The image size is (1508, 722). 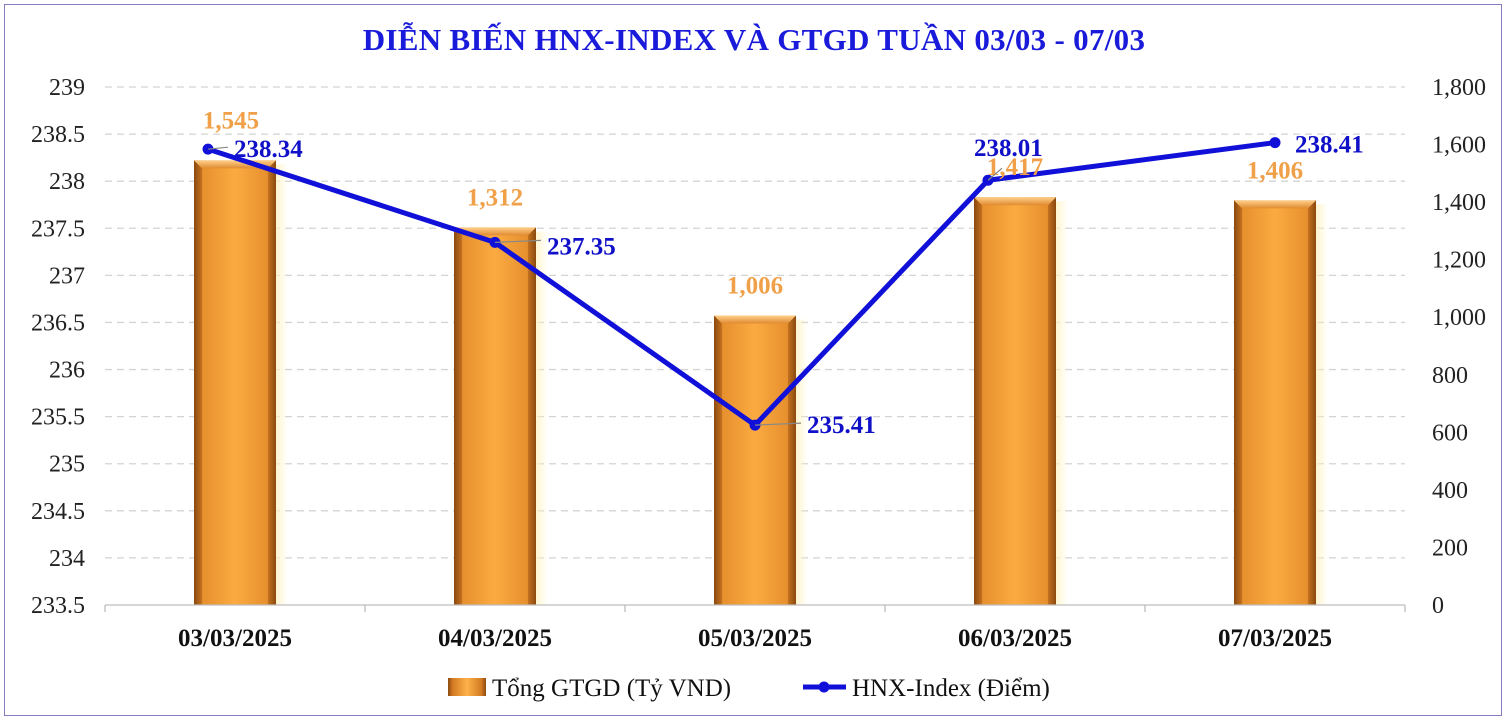 What do you see at coordinates (67, 276) in the screenshot?
I see `y-left-tick-label: 237` at bounding box center [67, 276].